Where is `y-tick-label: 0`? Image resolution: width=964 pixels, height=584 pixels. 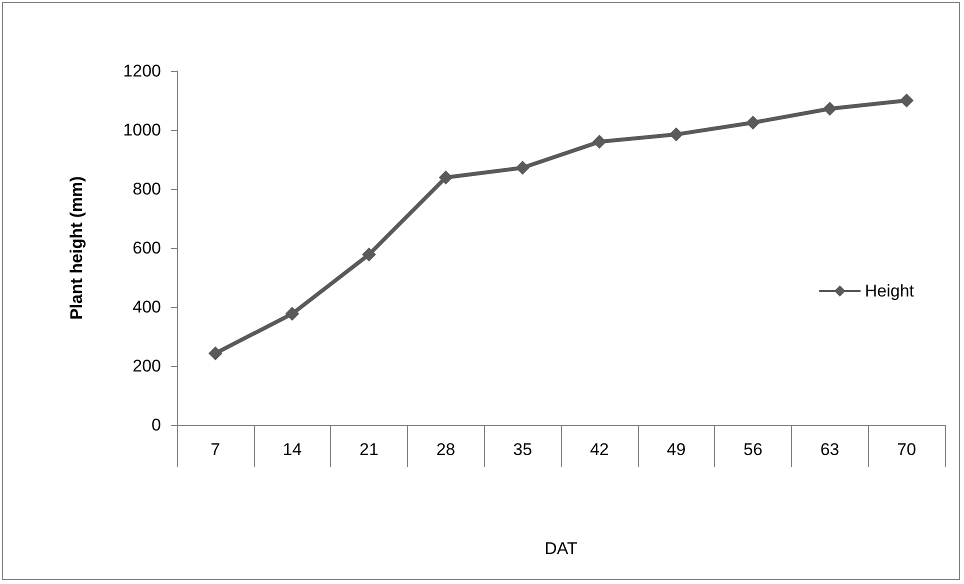
y-tick-label: 0 is located at coordinates (156, 425).